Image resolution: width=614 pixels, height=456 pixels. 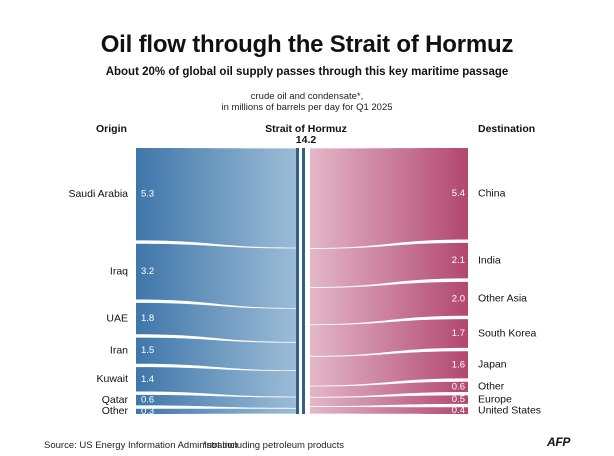 I want to click on origin-label-iraq: Iraq, so click(x=119, y=271).